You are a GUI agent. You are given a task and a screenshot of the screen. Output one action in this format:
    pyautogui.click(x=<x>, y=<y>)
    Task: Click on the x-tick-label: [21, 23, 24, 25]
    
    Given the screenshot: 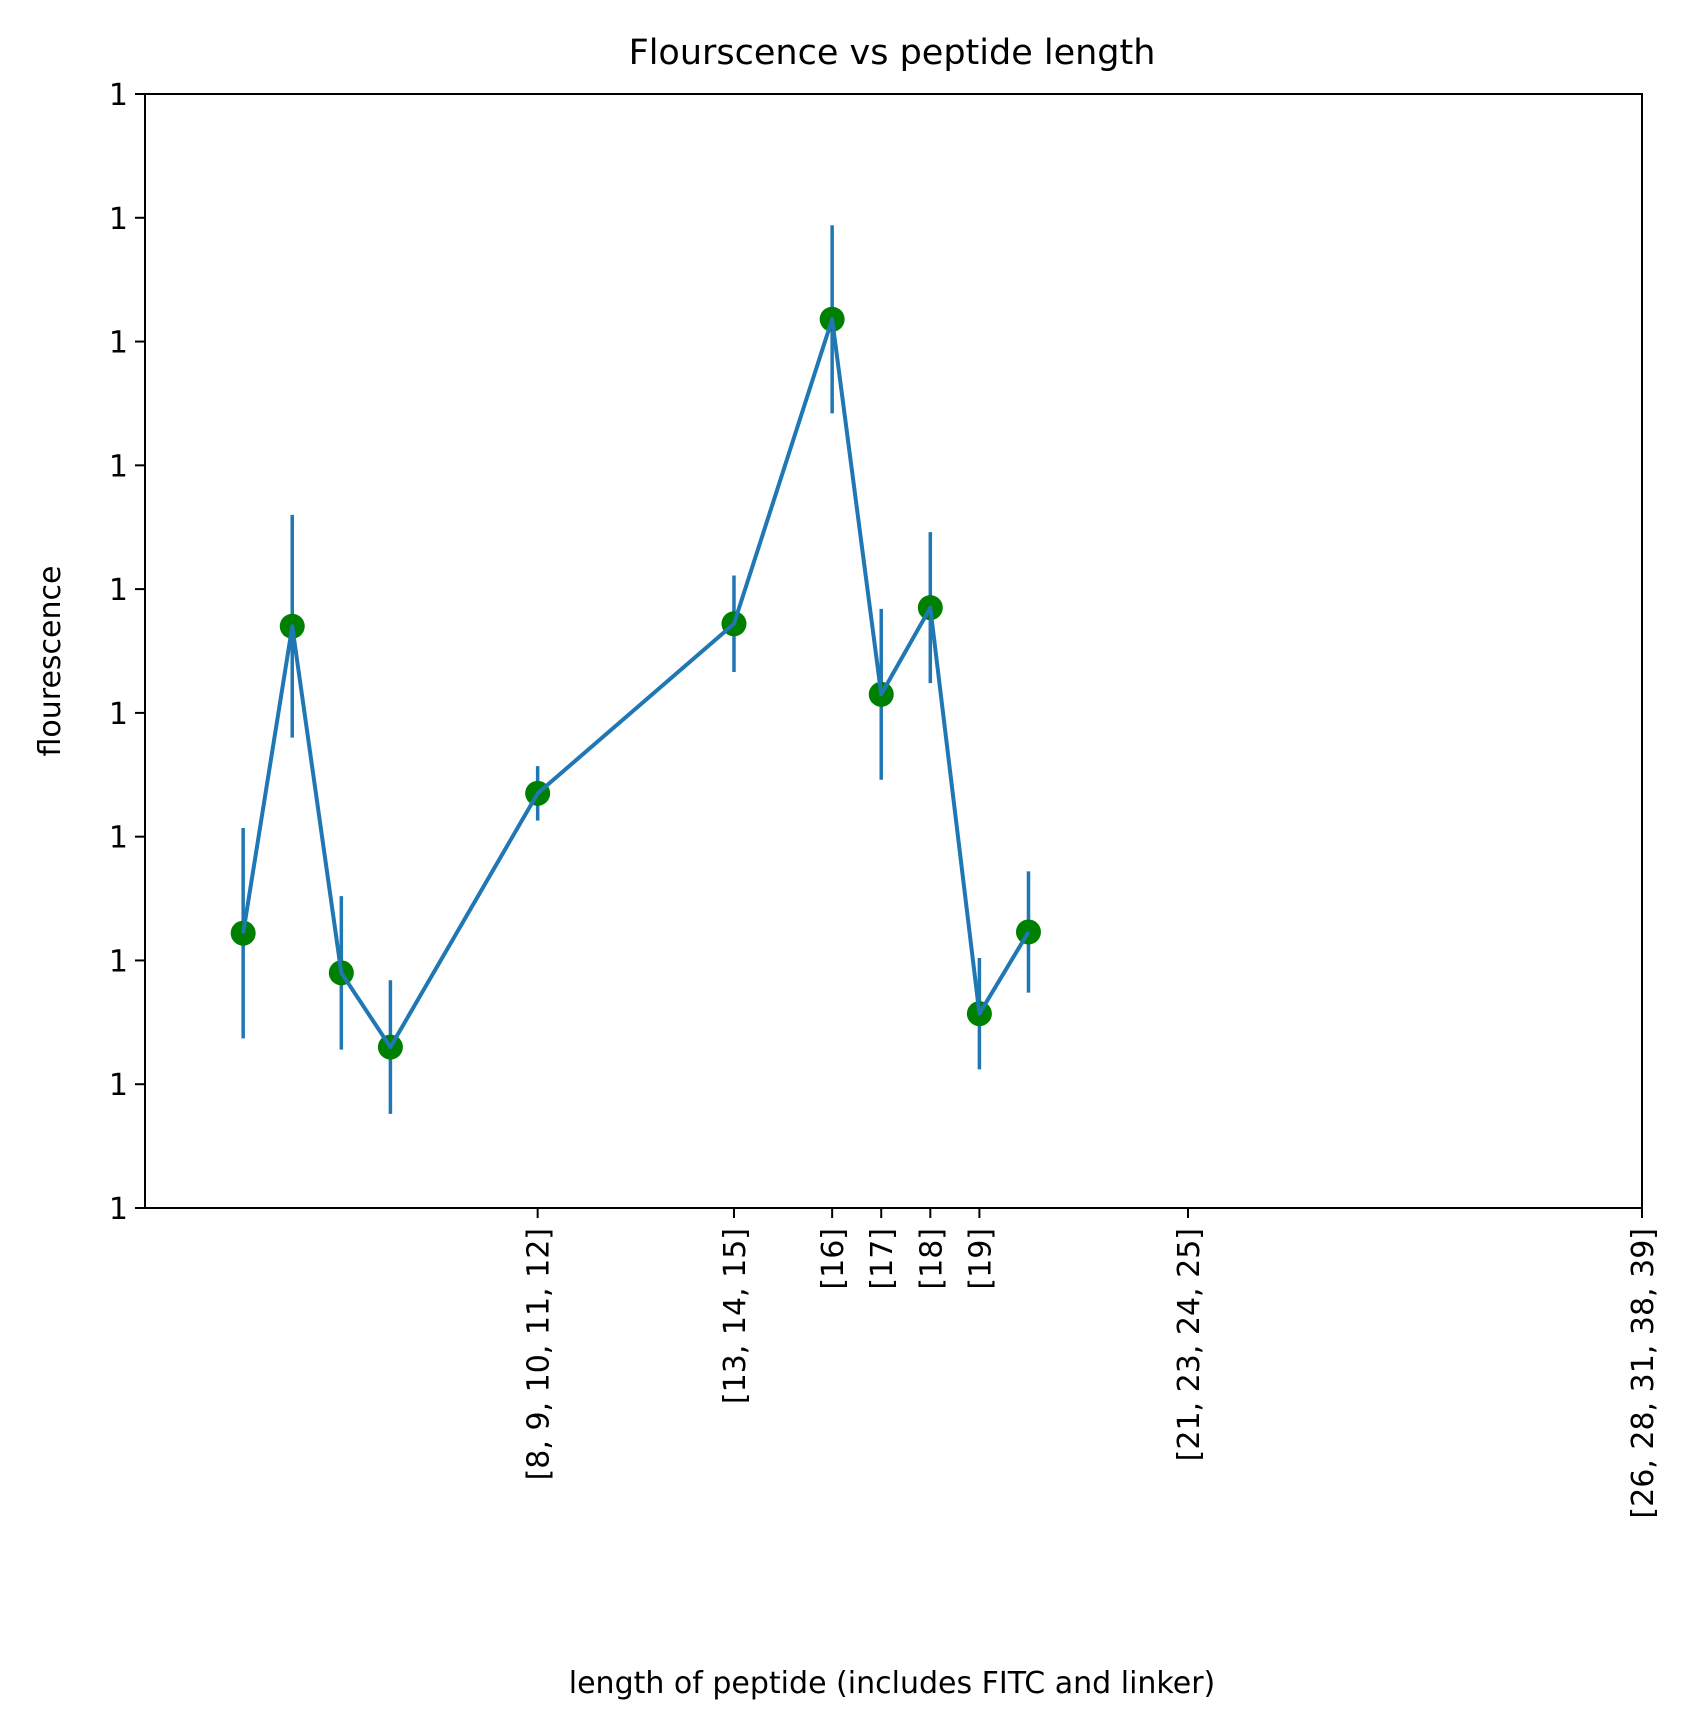 What is the action you would take?
    pyautogui.click(x=1189, y=1344)
    